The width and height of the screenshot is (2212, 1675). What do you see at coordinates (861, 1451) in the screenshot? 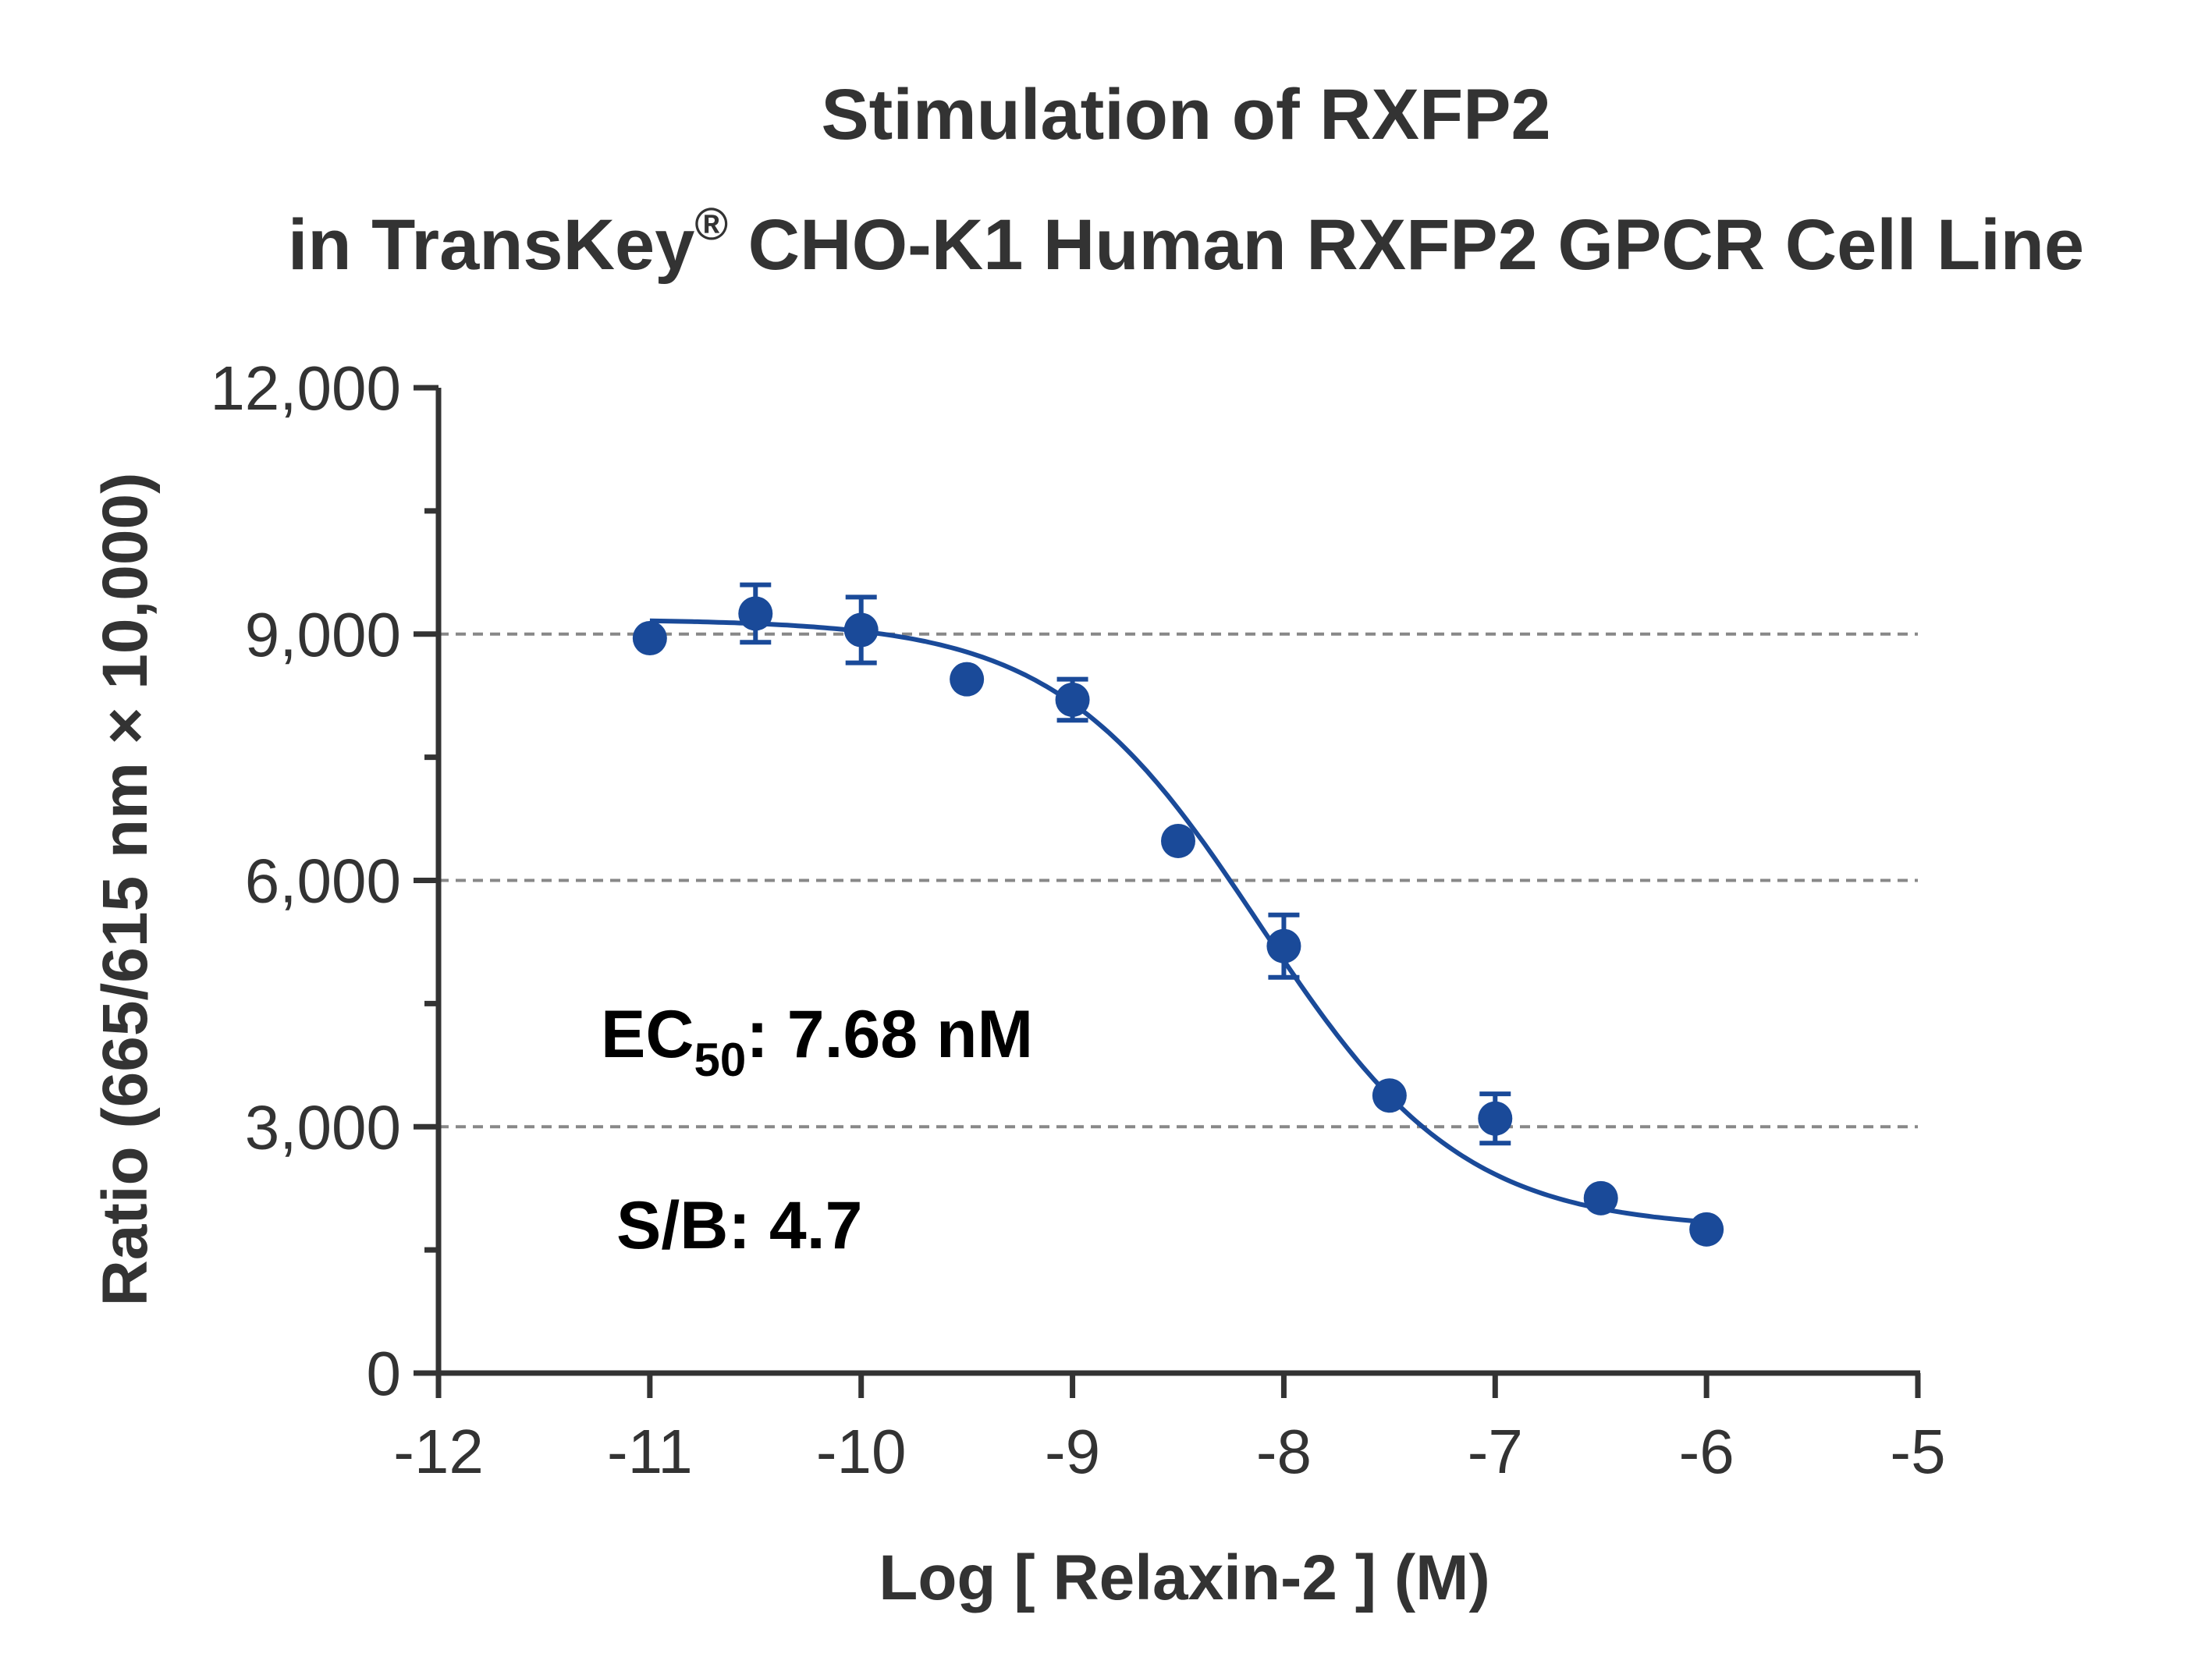
I see `x-tick-label-2: -10` at bounding box center [861, 1451].